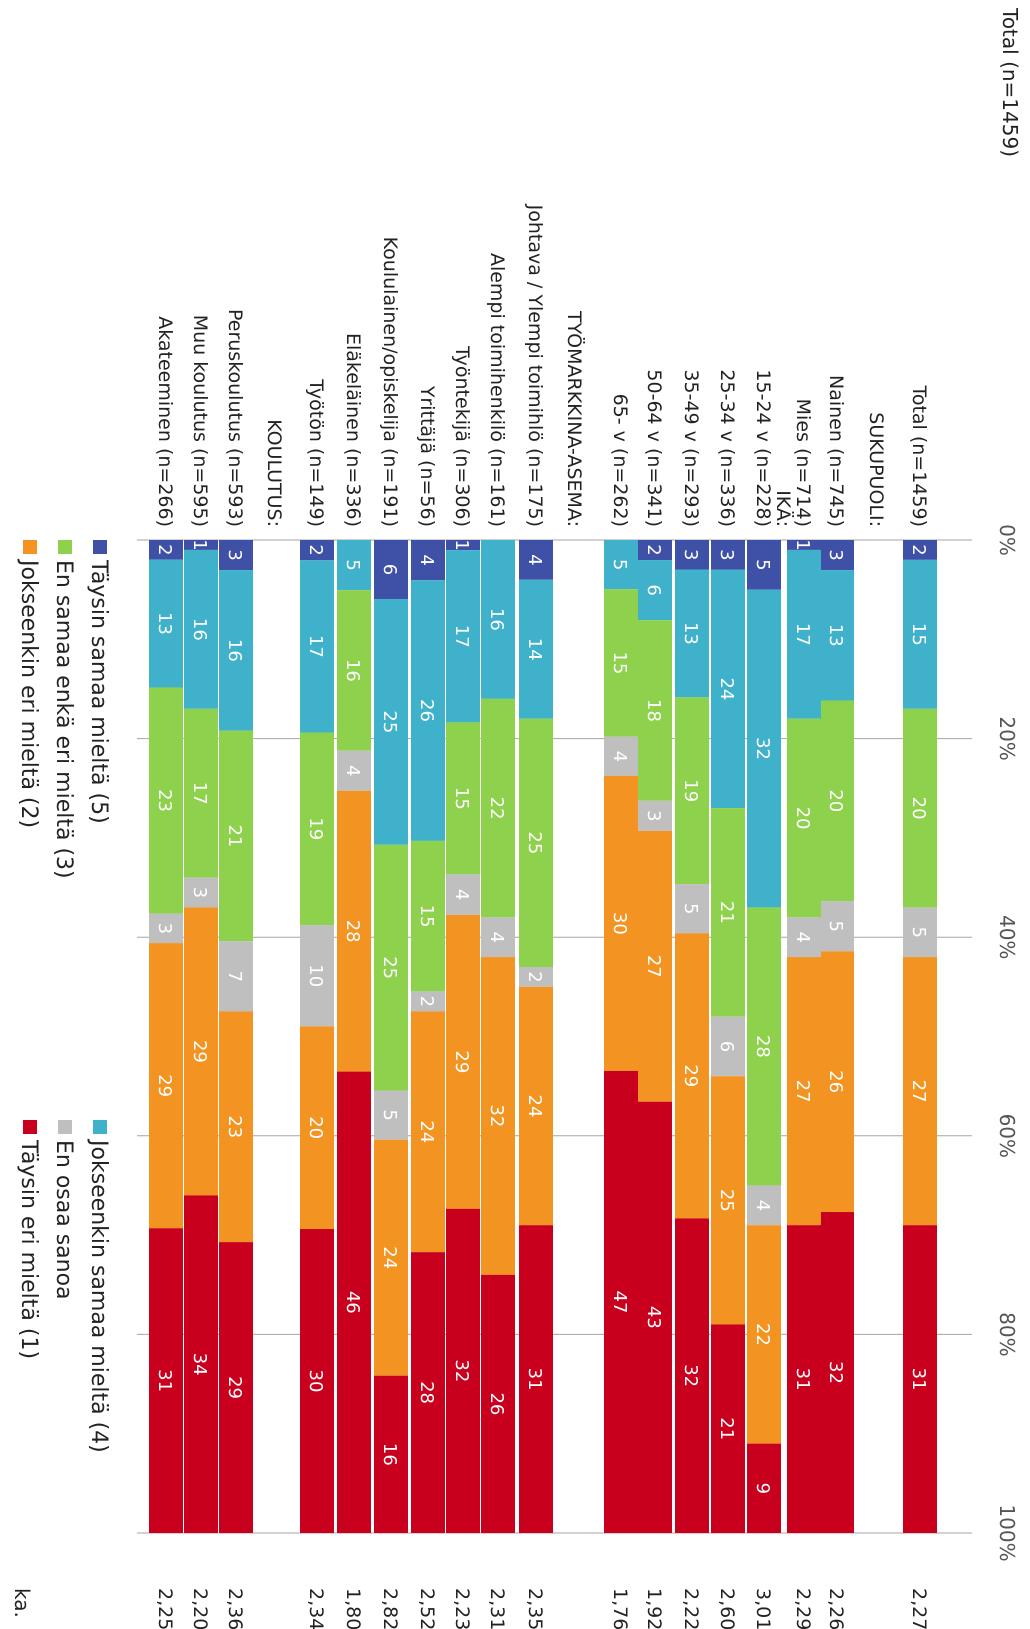  Describe the element at coordinates (918, 1091) in the screenshot. I see `bar-value-label: 27` at that location.